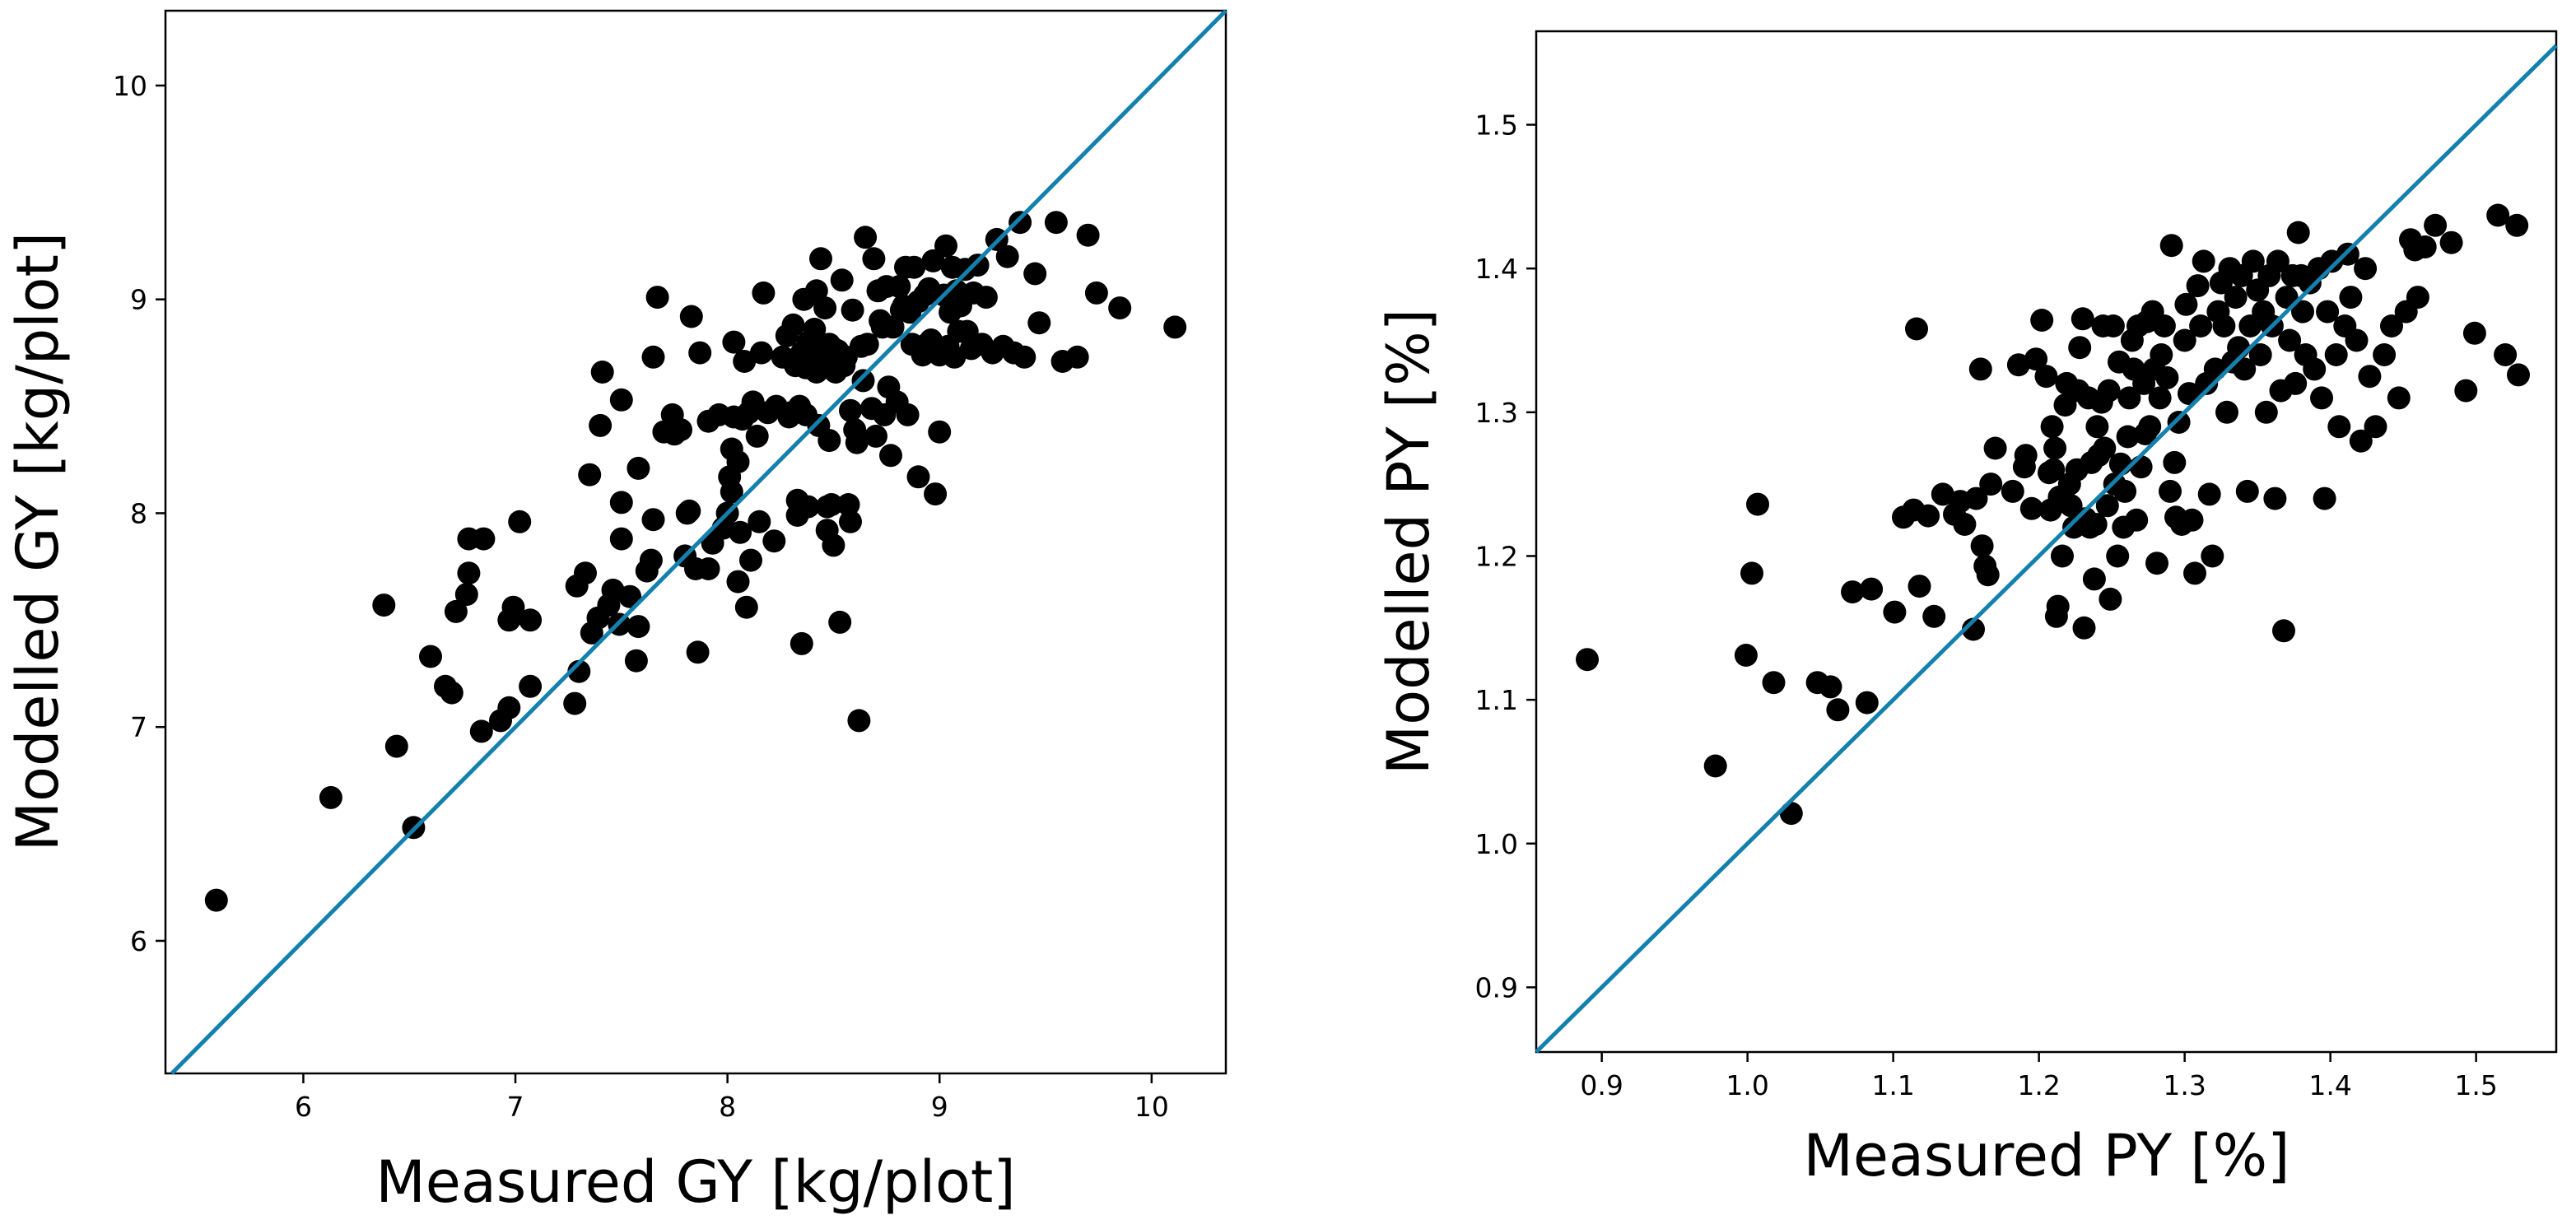 The height and width of the screenshot is (1229, 2576). Describe the element at coordinates (515, 1107) in the screenshot. I see `gy-x-tick-label-1: 7` at that location.